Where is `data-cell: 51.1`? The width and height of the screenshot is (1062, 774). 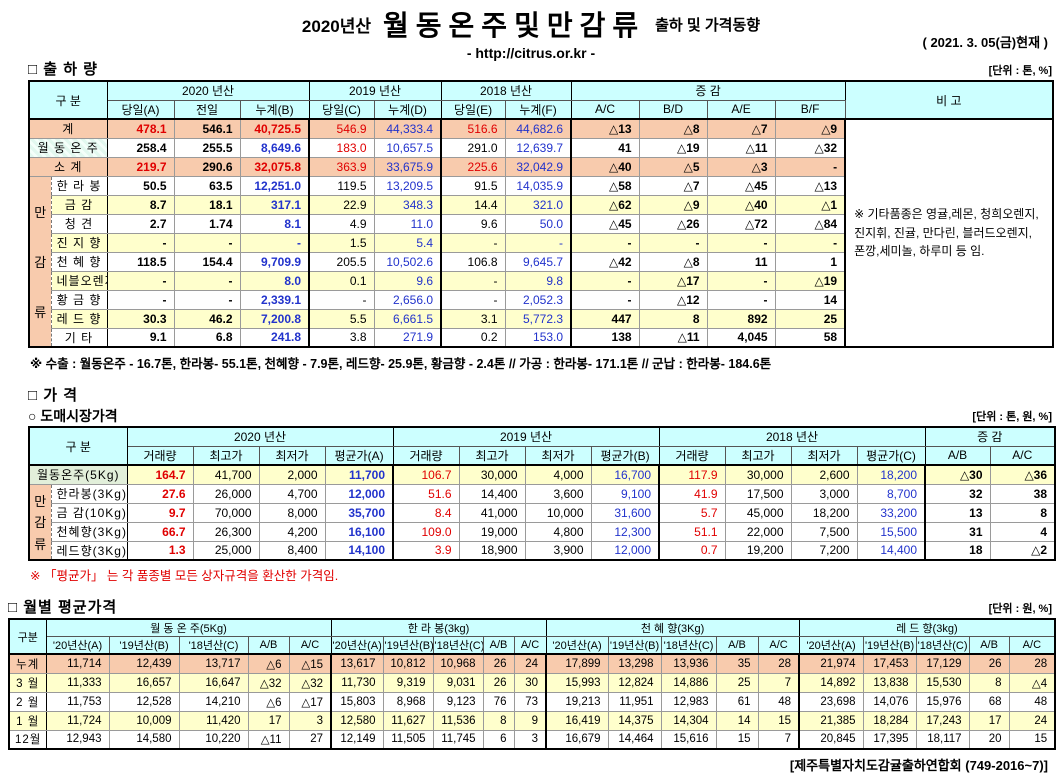
data-cell: 51.1 is located at coordinates (692, 531).